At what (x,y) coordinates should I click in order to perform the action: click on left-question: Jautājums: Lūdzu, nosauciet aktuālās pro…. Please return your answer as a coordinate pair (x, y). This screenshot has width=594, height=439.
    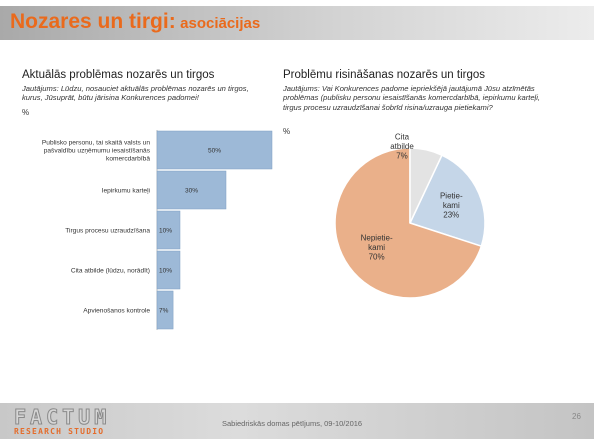
    Looking at the image, I should click on (135, 93).